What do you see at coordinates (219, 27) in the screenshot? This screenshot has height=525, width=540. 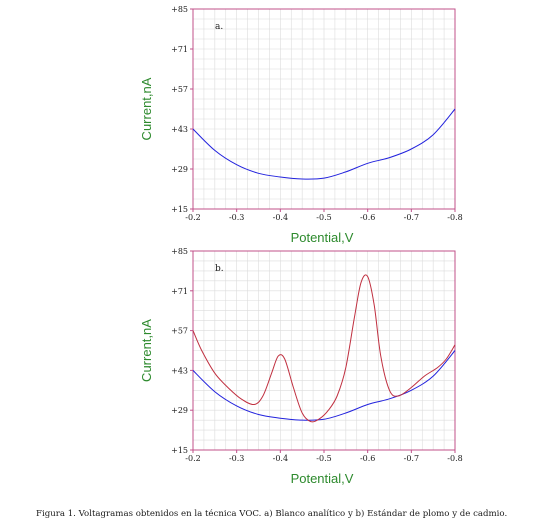 I see `panel-label: a.` at bounding box center [219, 27].